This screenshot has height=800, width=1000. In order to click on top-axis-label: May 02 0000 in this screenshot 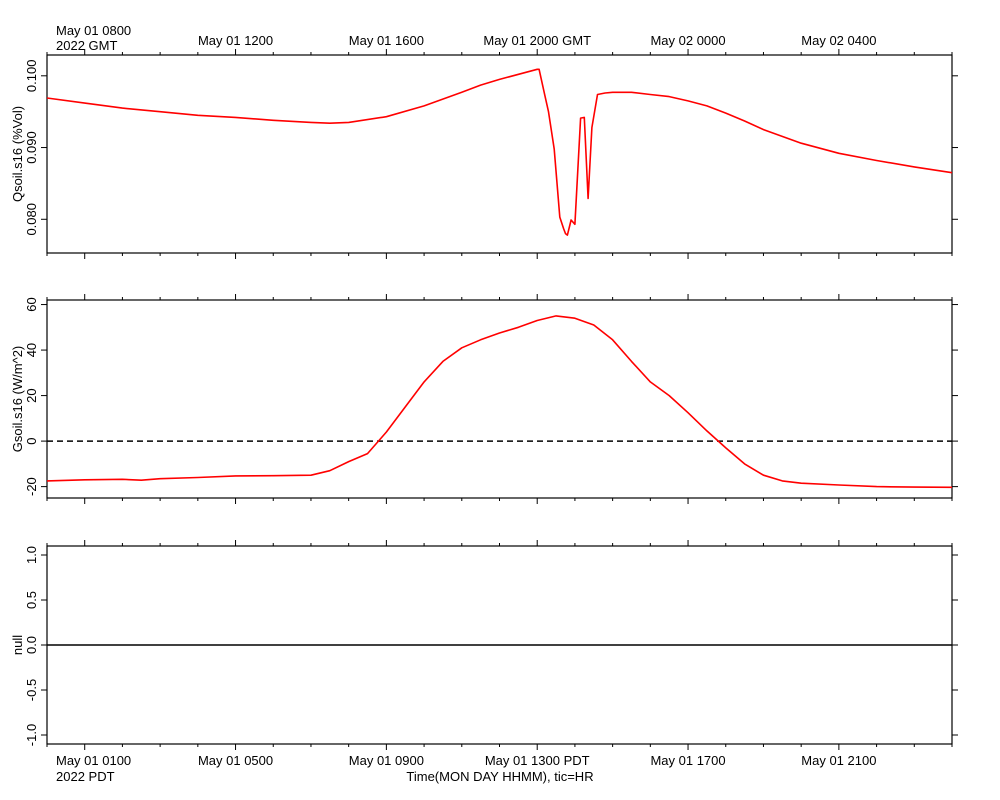, I will do `click(687, 40)`.